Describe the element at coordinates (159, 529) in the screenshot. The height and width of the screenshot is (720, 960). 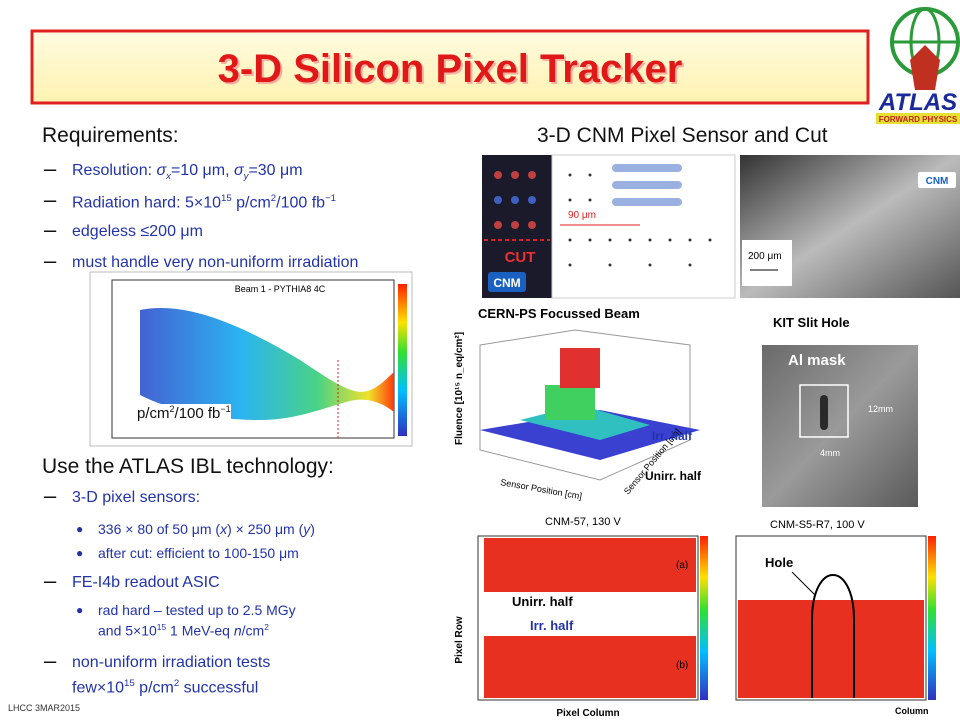
I see `text-run: 336 × 80 of 50 μm (` at that location.